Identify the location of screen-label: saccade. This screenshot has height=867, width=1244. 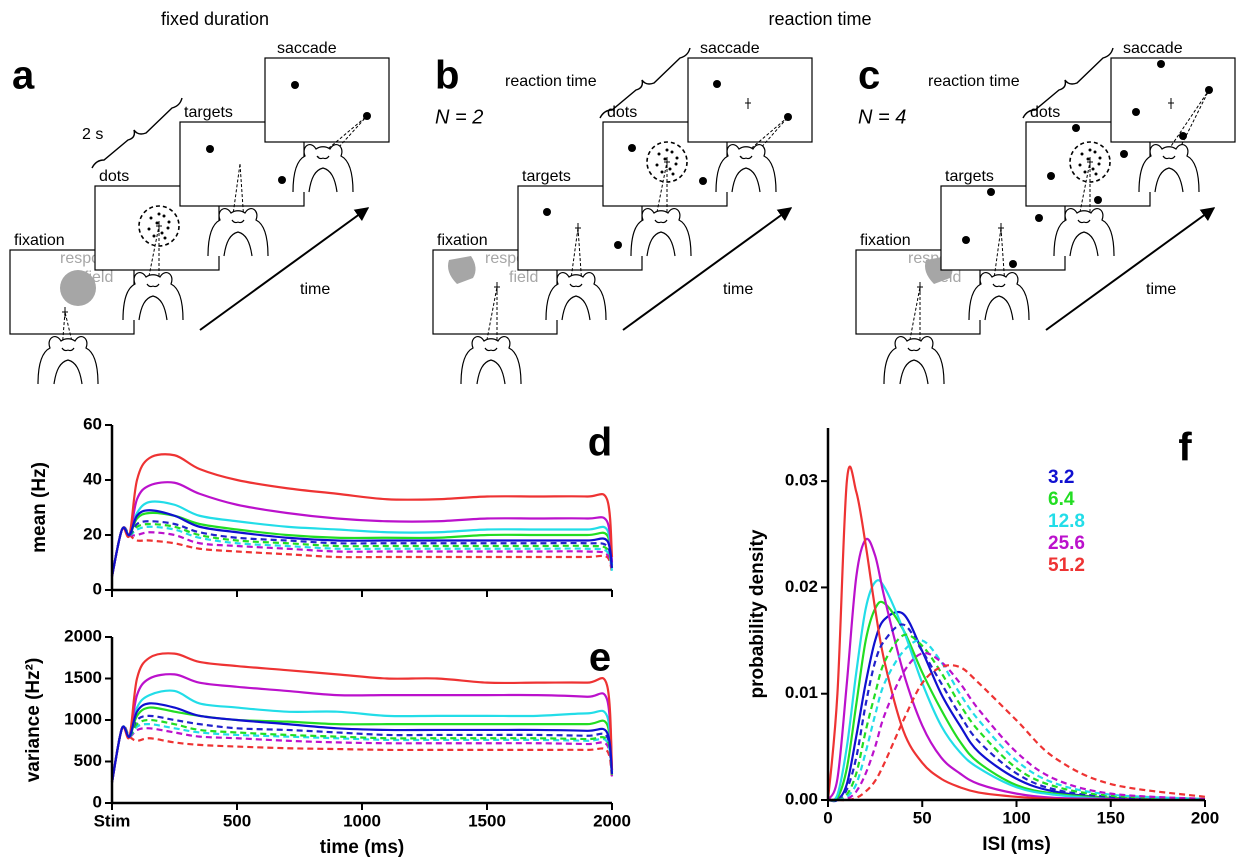
(1153, 48).